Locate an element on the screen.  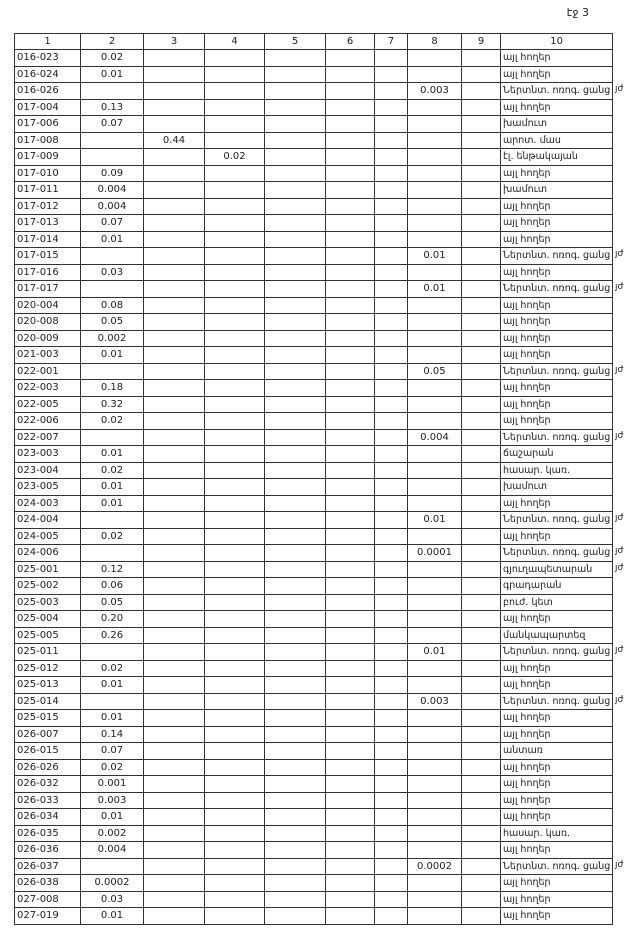
land-type: բուժ. կետ is located at coordinates (556, 602).